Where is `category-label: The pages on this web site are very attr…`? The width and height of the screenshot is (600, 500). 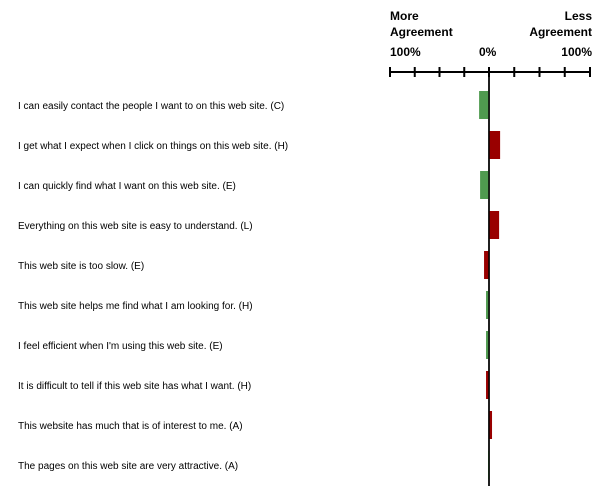
category-label: The pages on this web site are very attr… is located at coordinates (128, 466).